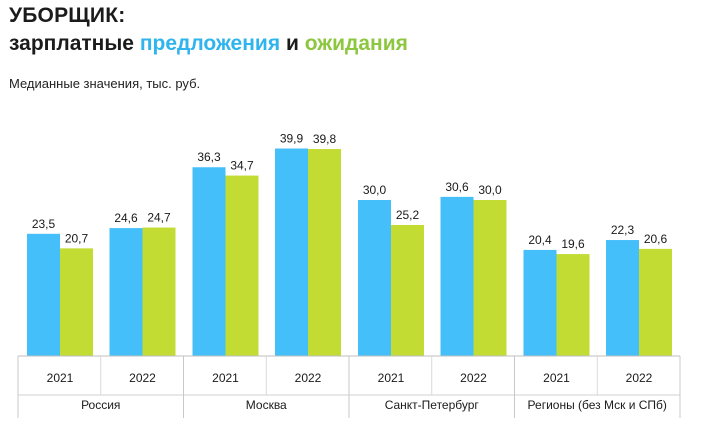  Describe the element at coordinates (242, 166) in the screenshot. I see `value-label-expectation: 34,7` at that location.